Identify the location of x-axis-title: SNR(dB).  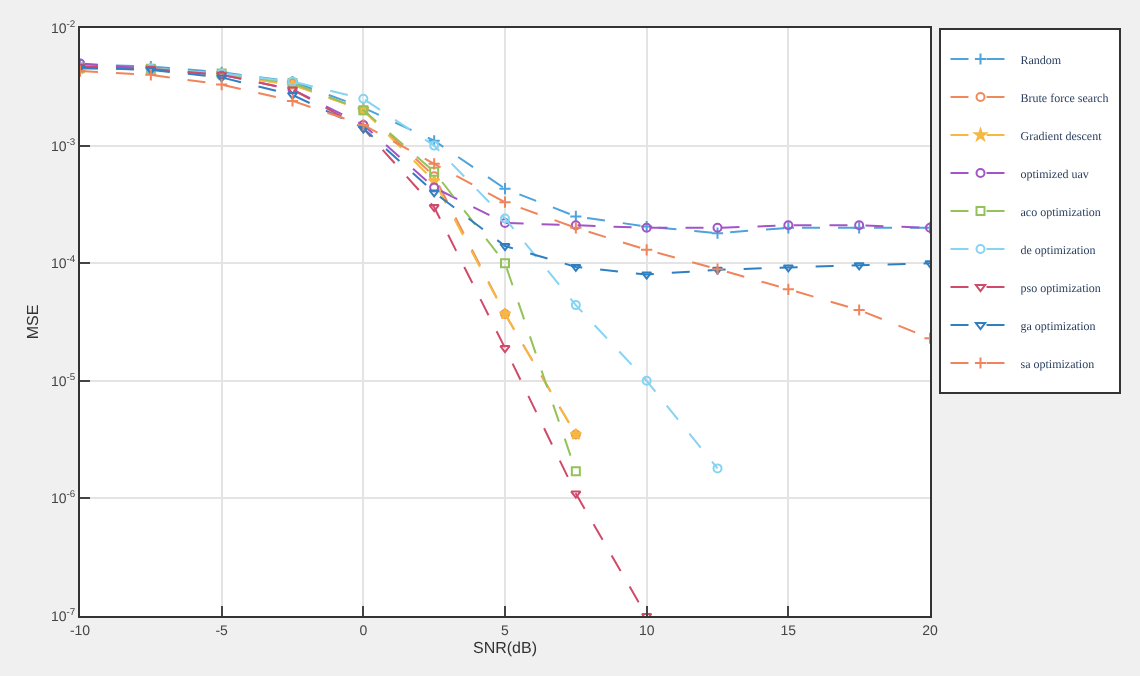
(505, 648).